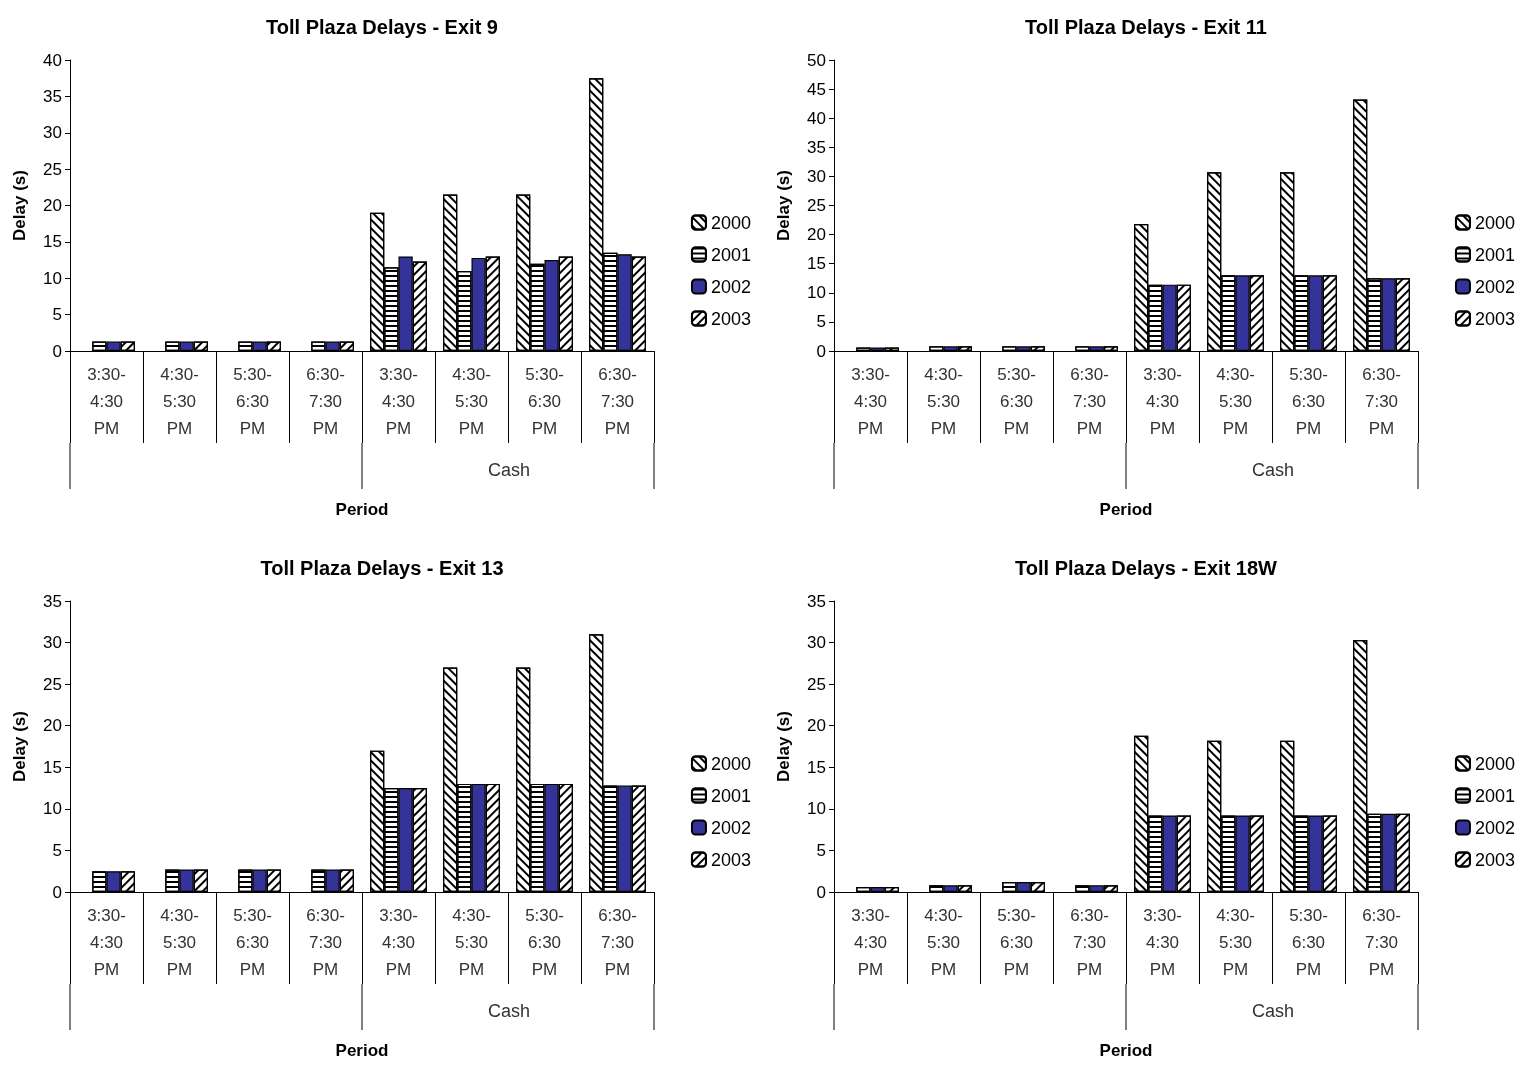  What do you see at coordinates (816, 89) in the screenshot?
I see `y-tick-label: 45` at bounding box center [816, 89].